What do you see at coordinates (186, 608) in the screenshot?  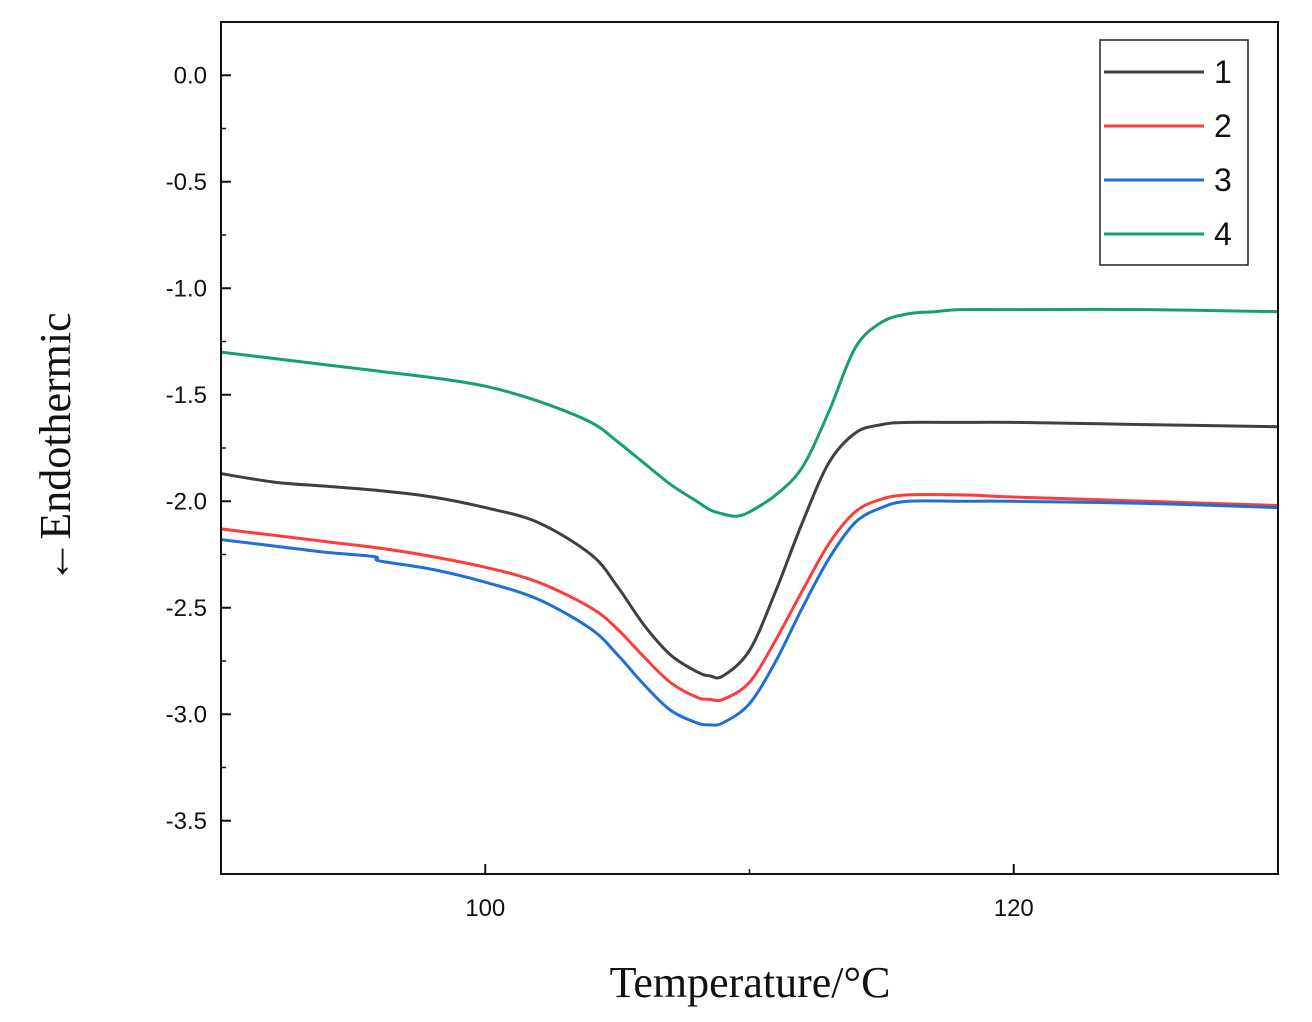 I see `y-tick-label: -2.5` at bounding box center [186, 608].